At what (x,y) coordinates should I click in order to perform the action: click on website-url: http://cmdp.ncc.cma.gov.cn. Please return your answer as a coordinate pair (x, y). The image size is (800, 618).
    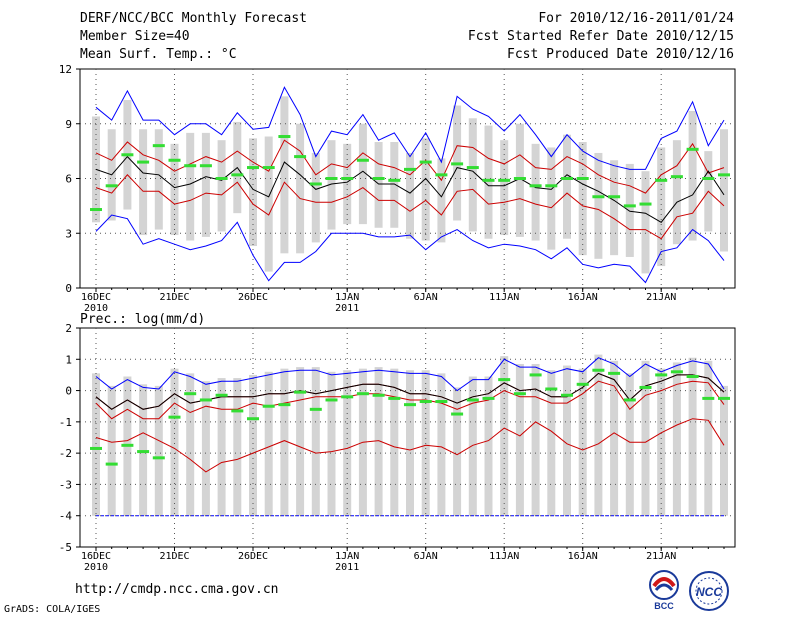
    Looking at the image, I should click on (177, 589).